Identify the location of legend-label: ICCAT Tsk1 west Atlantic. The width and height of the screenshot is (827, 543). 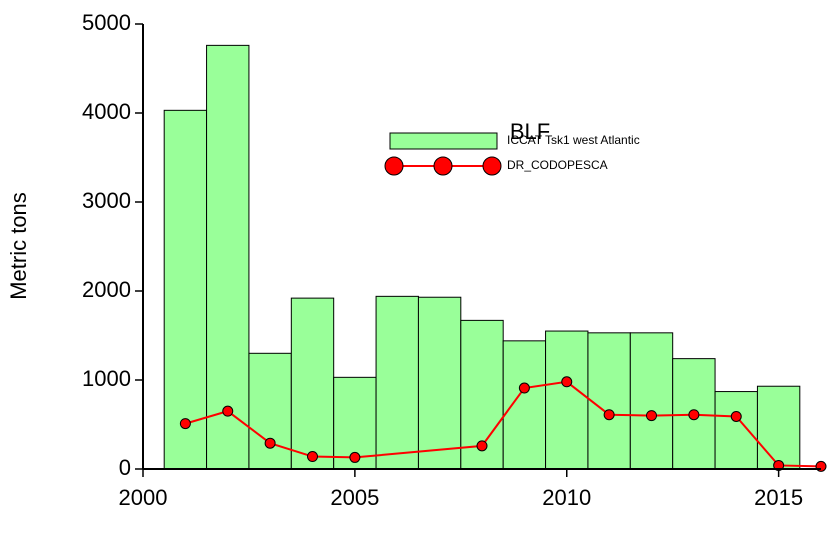
(573, 140).